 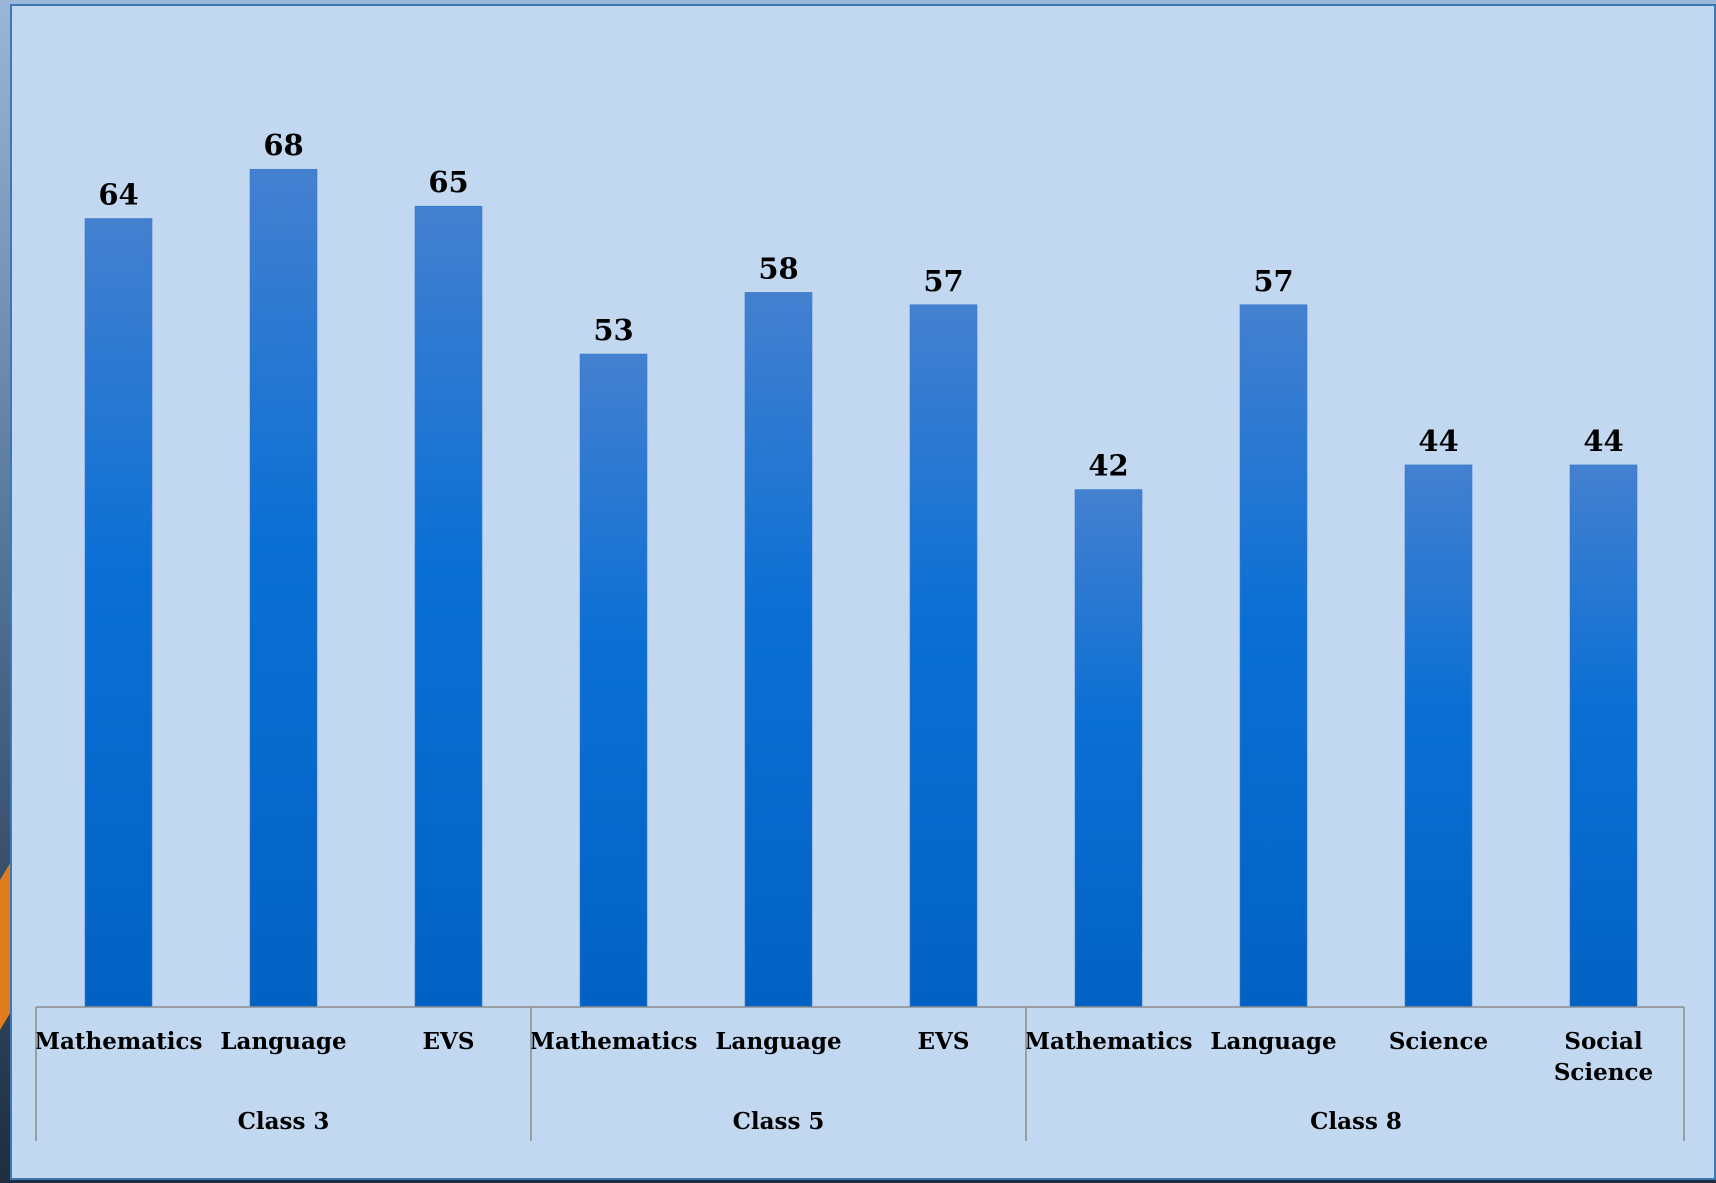 I want to click on group-tick-label: Class 8, so click(x=1356, y=1121).